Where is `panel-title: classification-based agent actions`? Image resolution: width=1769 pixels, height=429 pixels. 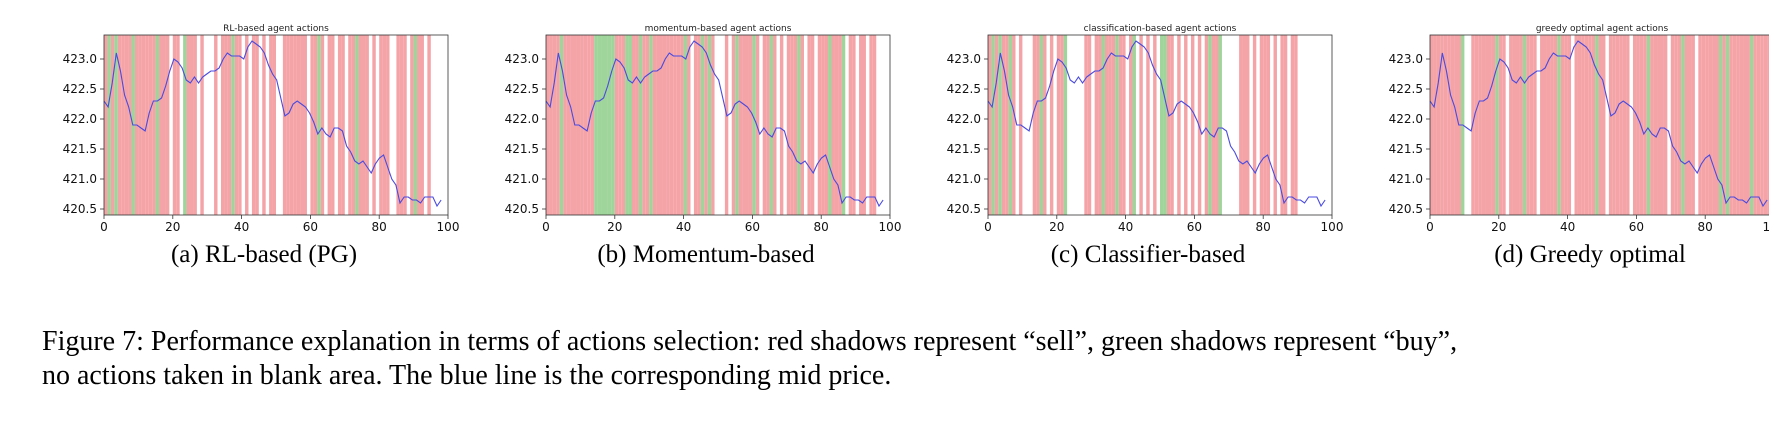
panel-title: classification-based agent actions is located at coordinates (1160, 29).